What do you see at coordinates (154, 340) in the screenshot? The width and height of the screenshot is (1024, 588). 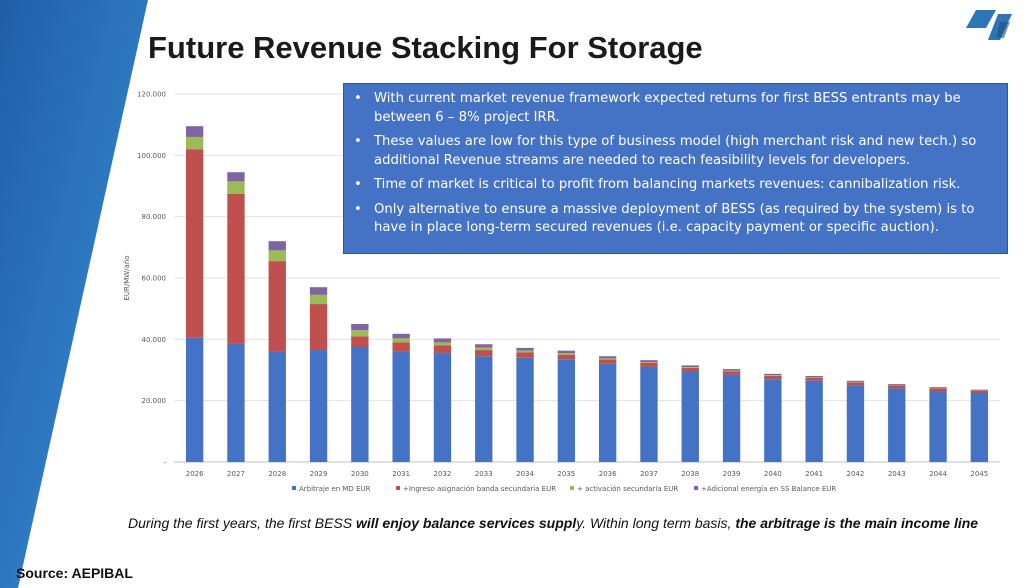 I see `y-tick-label: 40.000` at bounding box center [154, 340].